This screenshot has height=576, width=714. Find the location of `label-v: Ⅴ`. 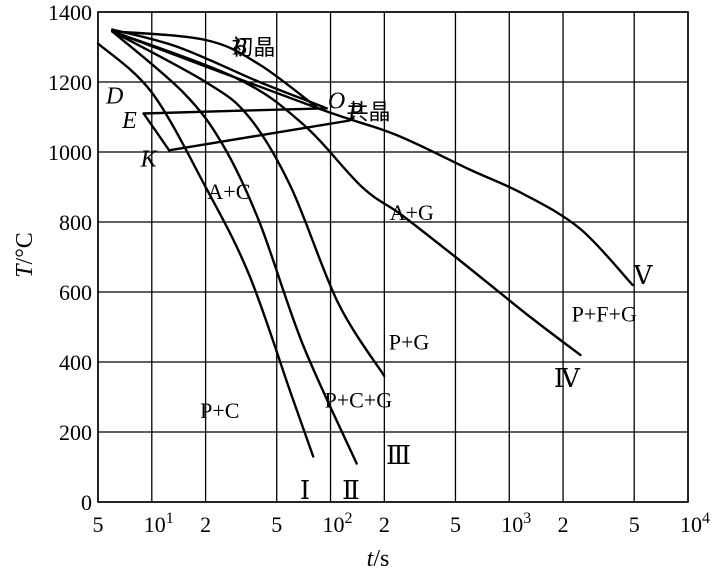

label-v: Ⅴ is located at coordinates (643, 275).